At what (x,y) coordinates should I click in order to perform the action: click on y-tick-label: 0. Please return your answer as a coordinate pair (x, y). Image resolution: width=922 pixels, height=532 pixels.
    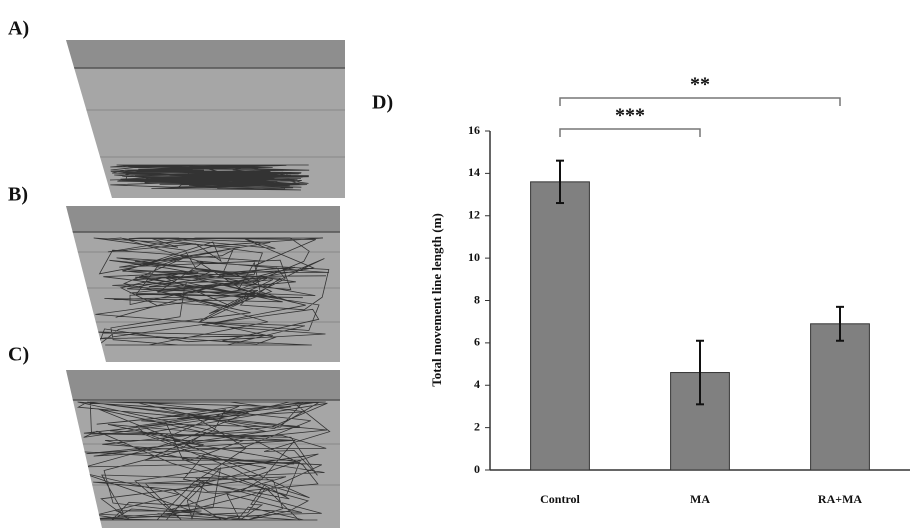
    Looking at the image, I should click on (477, 469).